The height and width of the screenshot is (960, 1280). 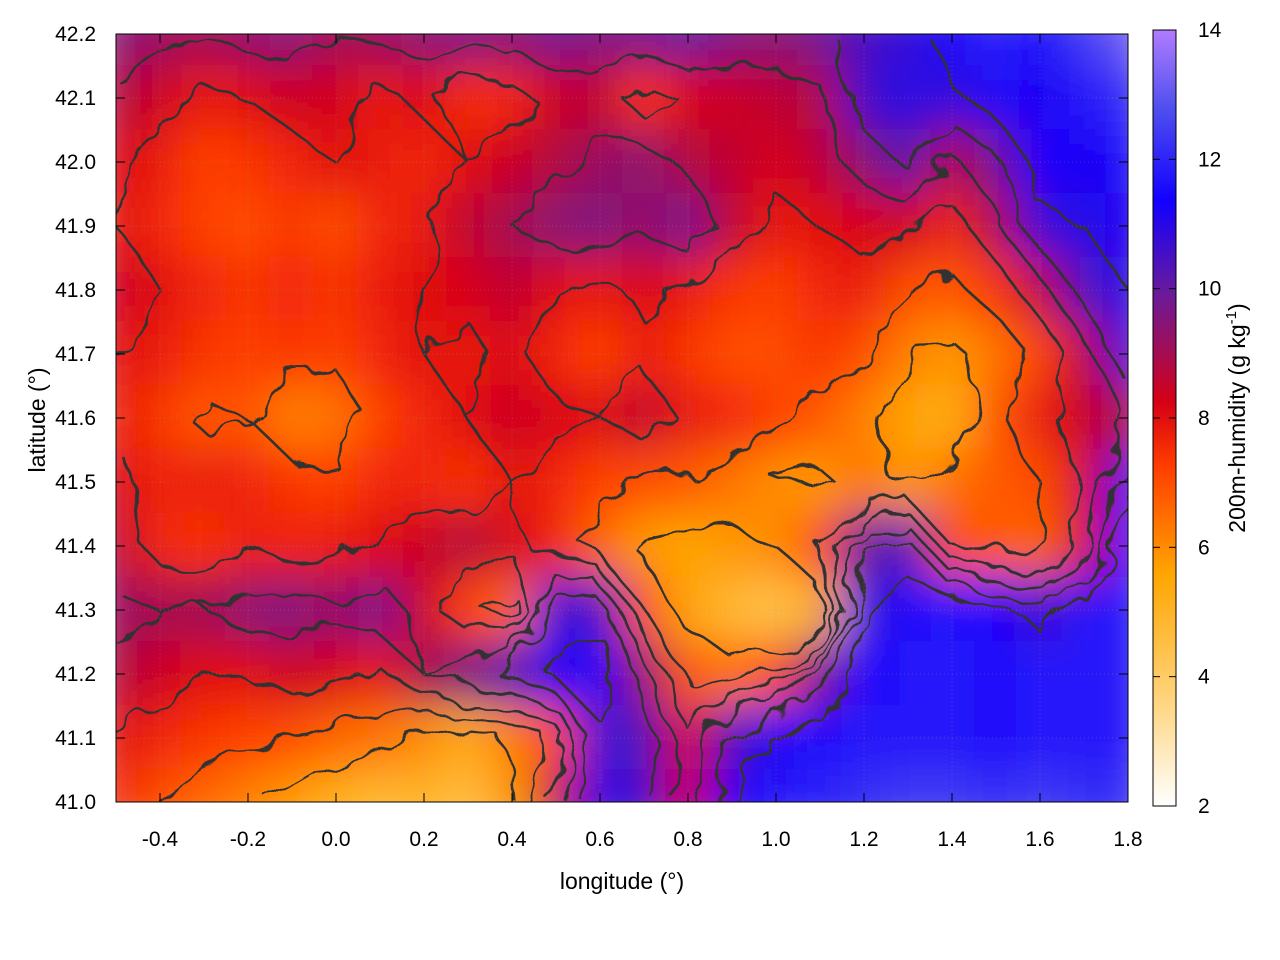 I want to click on y-tick-label: 41.3, so click(x=75, y=610).